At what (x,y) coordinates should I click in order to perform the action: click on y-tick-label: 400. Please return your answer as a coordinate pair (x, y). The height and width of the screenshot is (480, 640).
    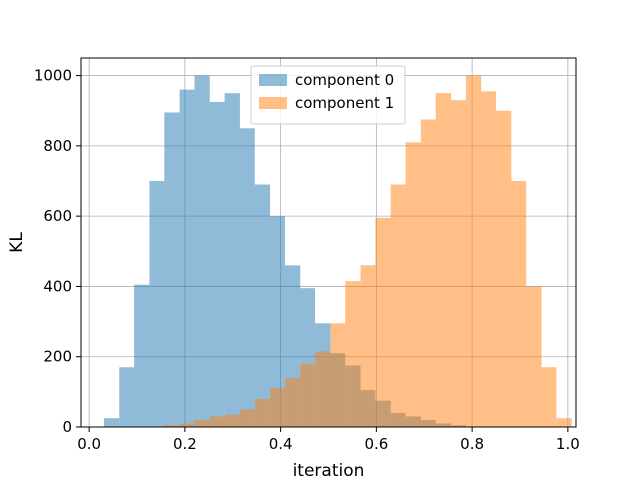
    Looking at the image, I should click on (57, 286).